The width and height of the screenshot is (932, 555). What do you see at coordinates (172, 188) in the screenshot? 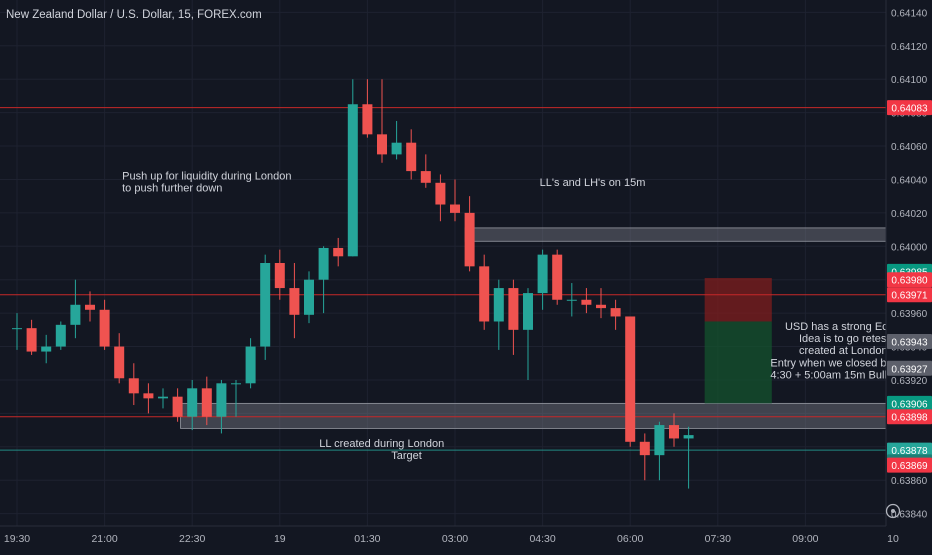
I see `annotation-line: to push further down` at bounding box center [172, 188].